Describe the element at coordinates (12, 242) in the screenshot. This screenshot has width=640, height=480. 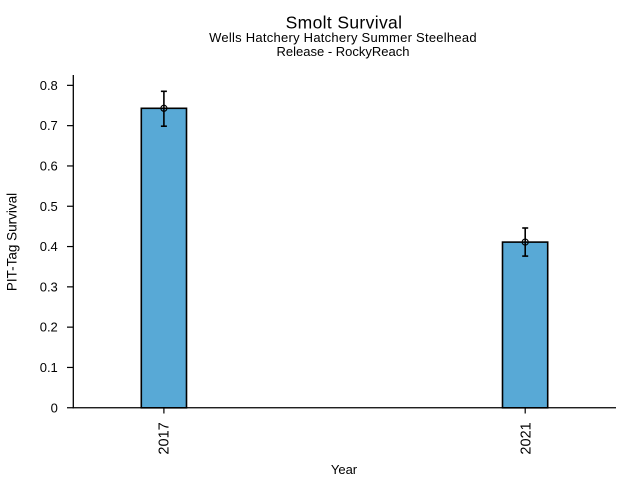
I see `svg-text: PIT-Tag Survival` at that location.